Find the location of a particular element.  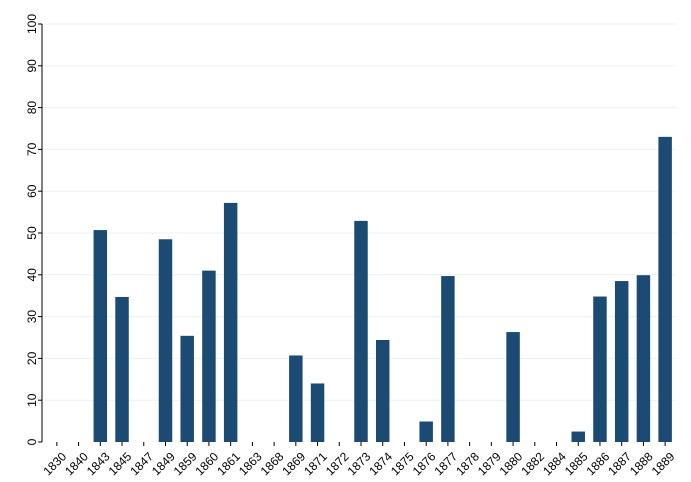

y-axis-ticks: 0 10 20 30 40 50 60 70 80 90 100 is located at coordinates (33, 229).